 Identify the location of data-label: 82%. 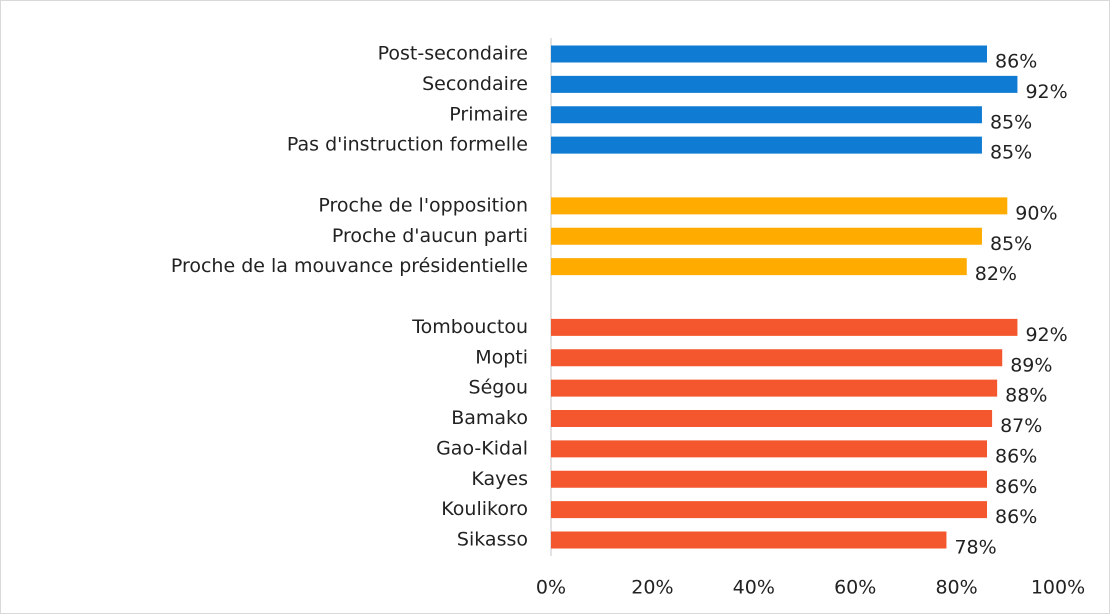
(996, 274).